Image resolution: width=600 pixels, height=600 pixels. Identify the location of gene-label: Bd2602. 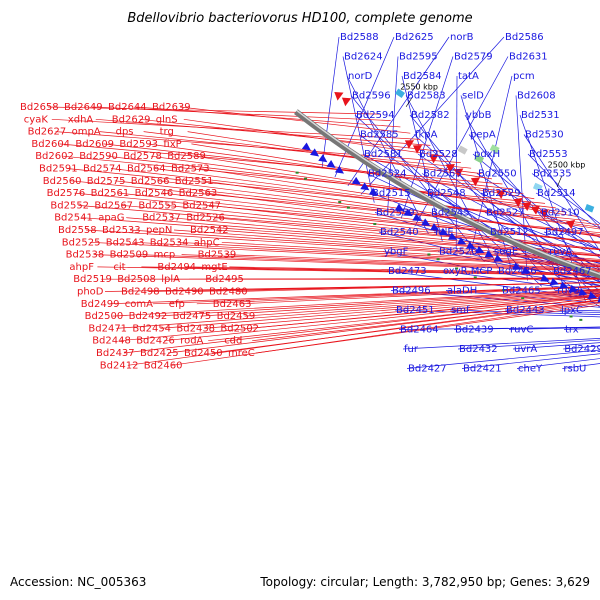
(54, 156).